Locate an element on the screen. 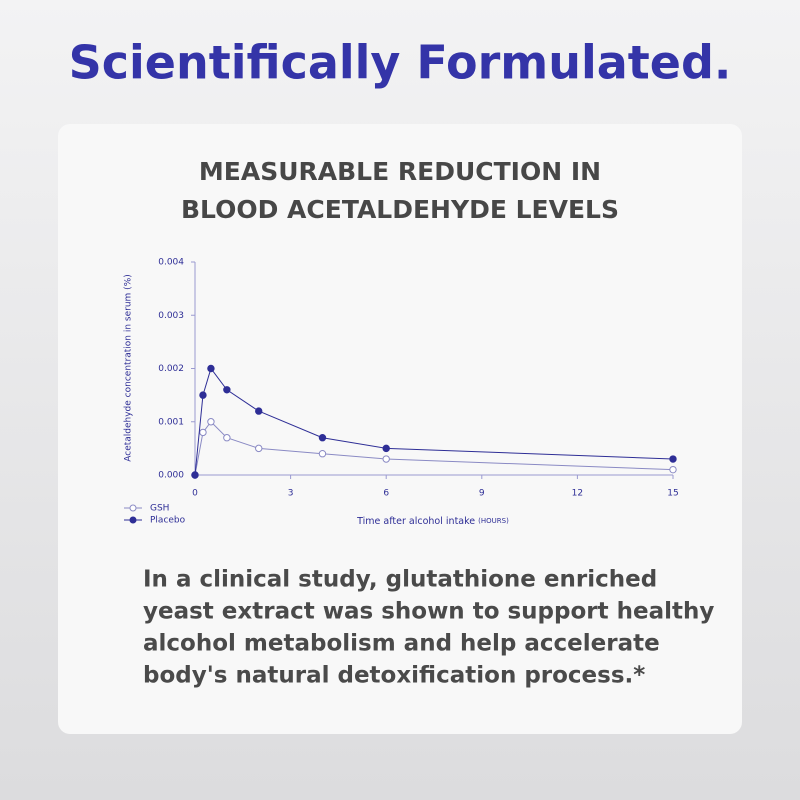 Image resolution: width=800 pixels, height=800 pixels. legend-label: Placebo is located at coordinates (168, 521).